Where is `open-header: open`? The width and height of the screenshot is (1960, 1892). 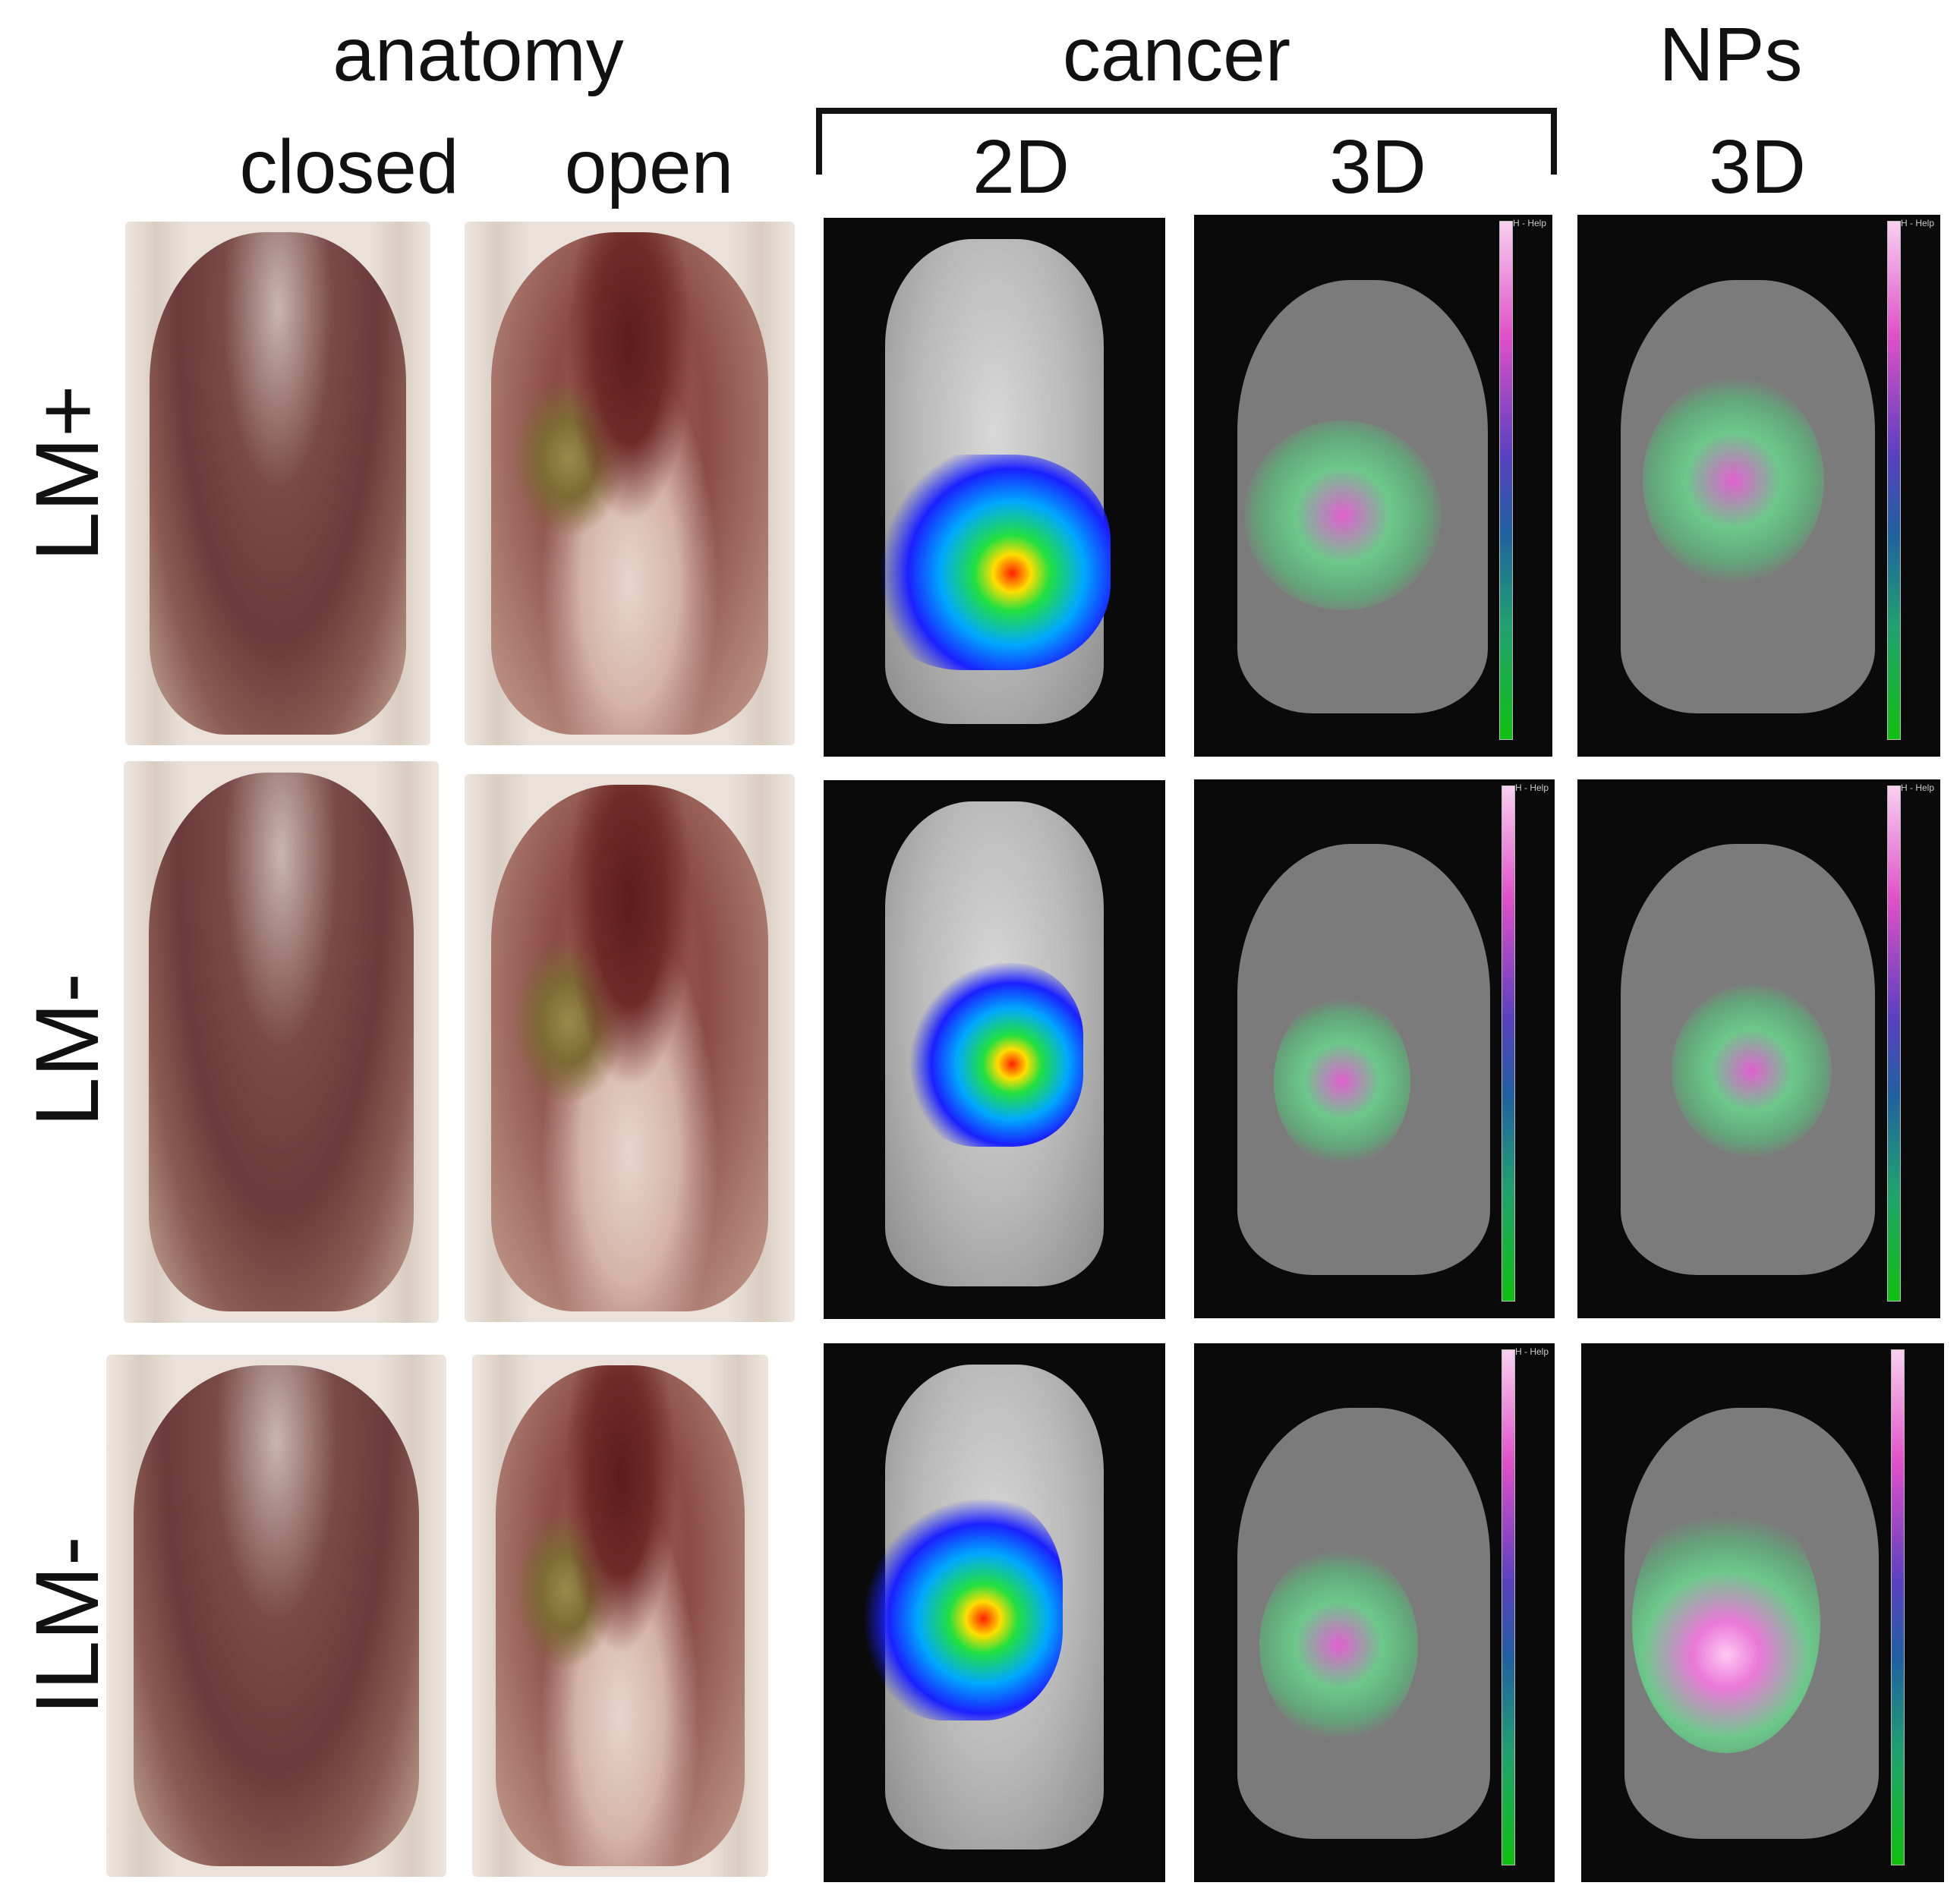
open-header: open is located at coordinates (649, 166).